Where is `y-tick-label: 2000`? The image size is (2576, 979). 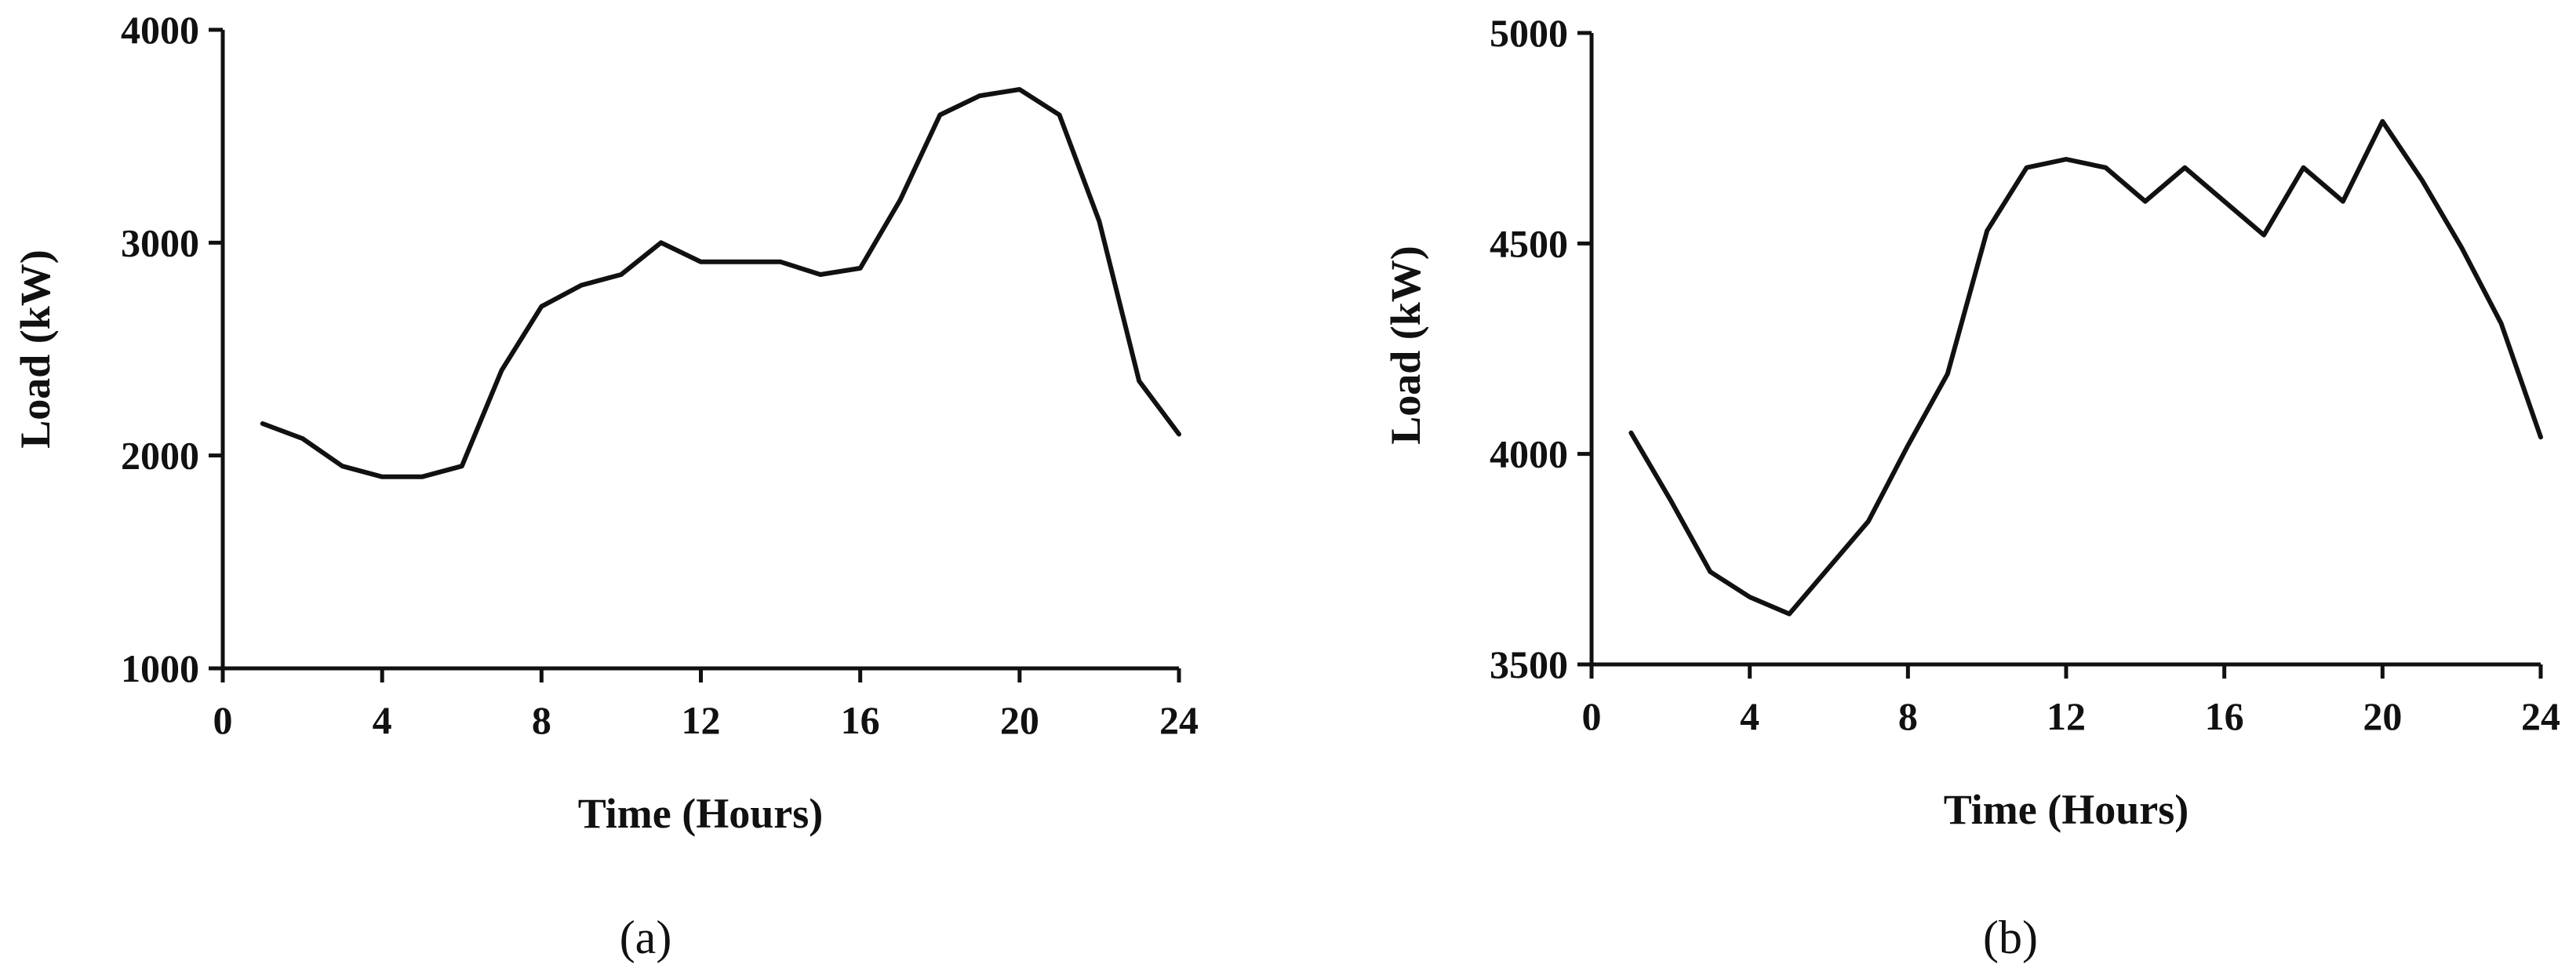
y-tick-label: 2000 is located at coordinates (160, 456).